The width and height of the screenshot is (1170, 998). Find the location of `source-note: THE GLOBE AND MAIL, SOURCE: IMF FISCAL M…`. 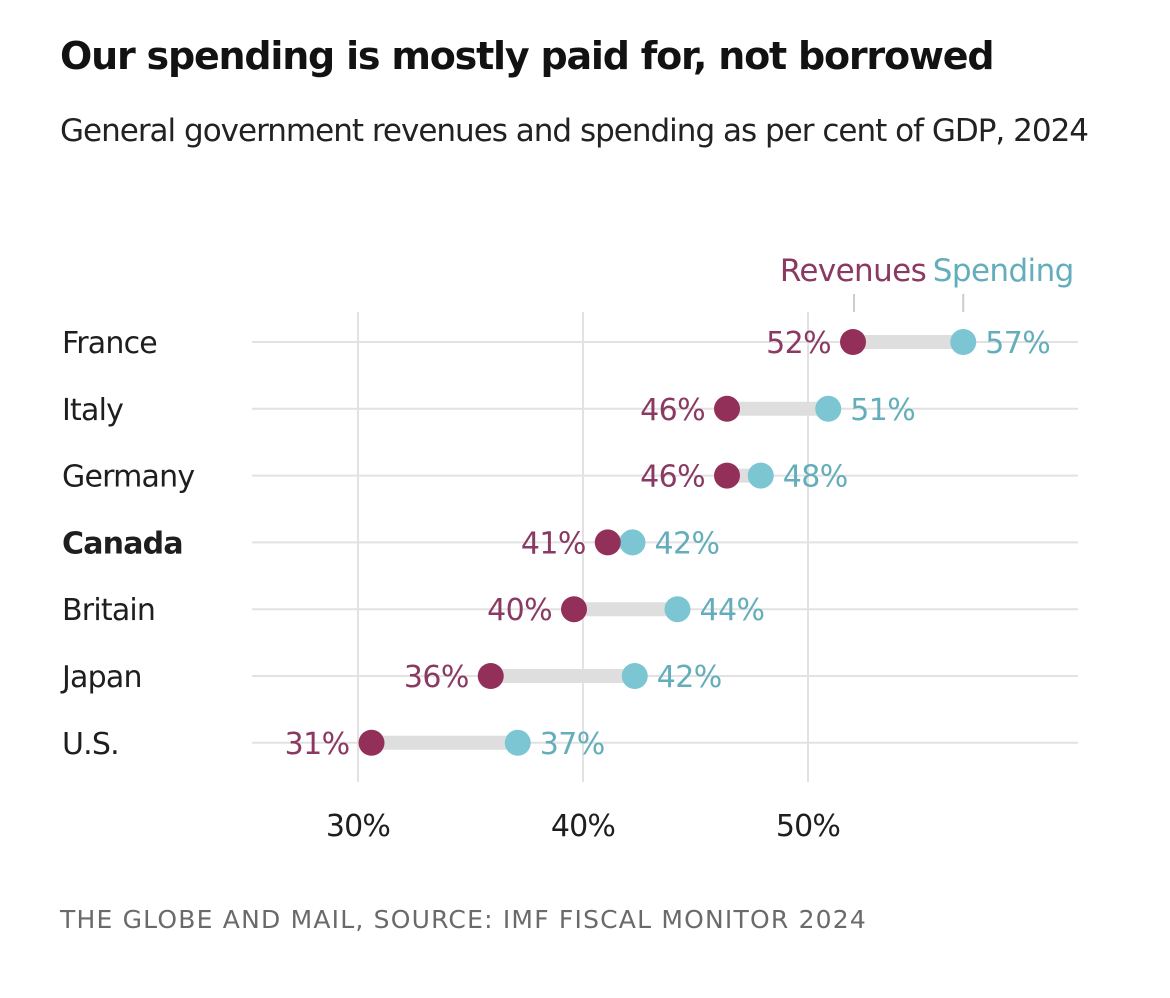

source-note: THE GLOBE AND MAIL, SOURCE: IMF FISCAL M… is located at coordinates (463, 919).